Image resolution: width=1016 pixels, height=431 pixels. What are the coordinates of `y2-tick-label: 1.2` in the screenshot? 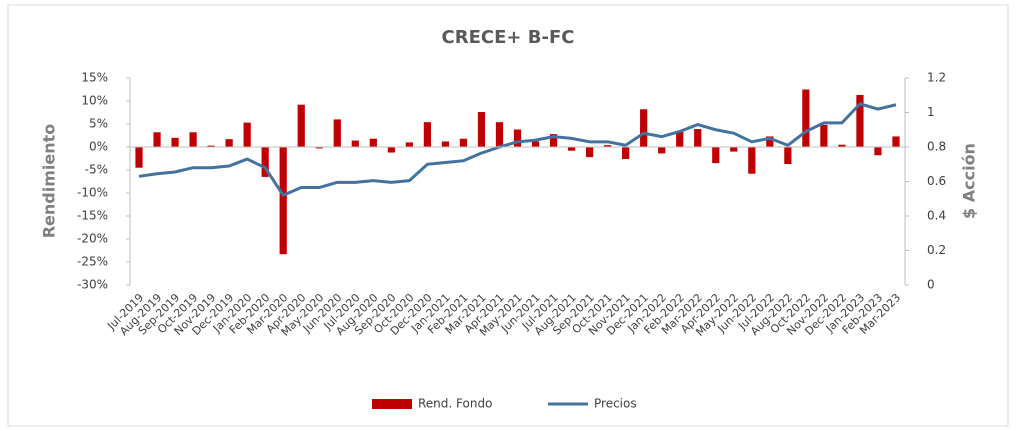 It's located at (936, 78).